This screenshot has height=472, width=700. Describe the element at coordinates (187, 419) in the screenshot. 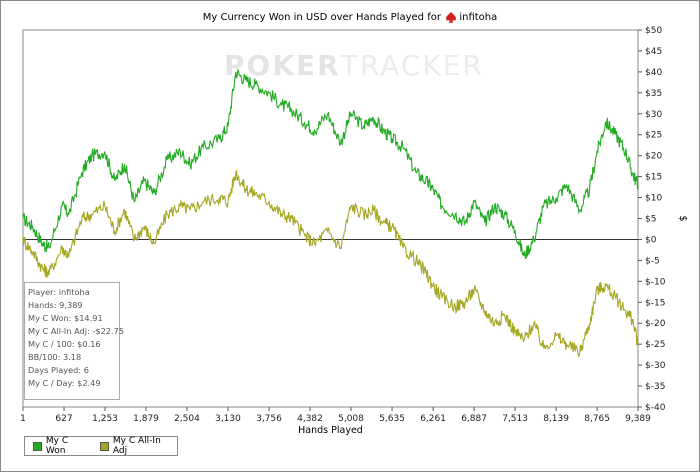

I see `x-tick-label: 2,504` at that location.